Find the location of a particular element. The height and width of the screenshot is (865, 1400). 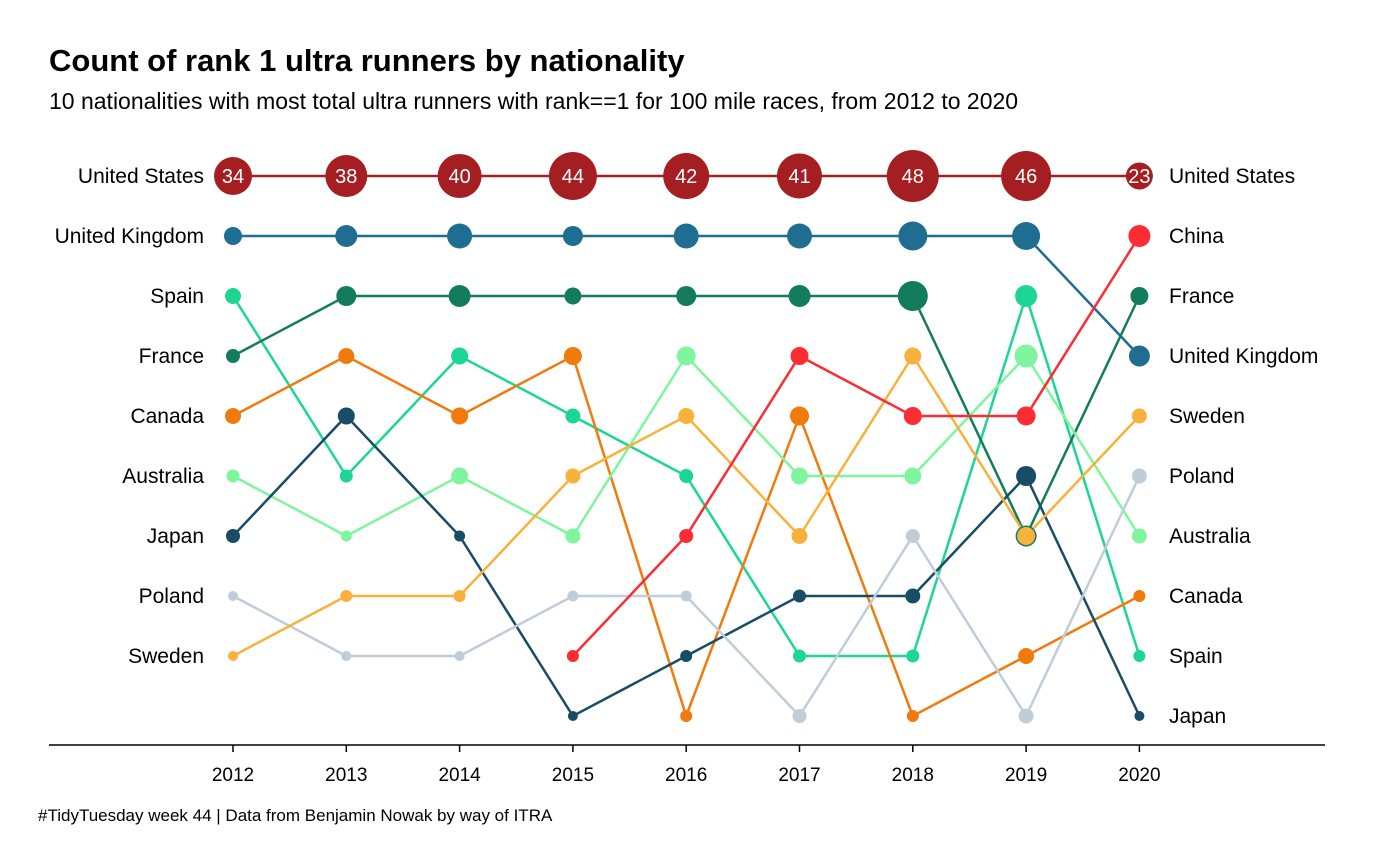

point-australia-2019 is located at coordinates (1026, 356).